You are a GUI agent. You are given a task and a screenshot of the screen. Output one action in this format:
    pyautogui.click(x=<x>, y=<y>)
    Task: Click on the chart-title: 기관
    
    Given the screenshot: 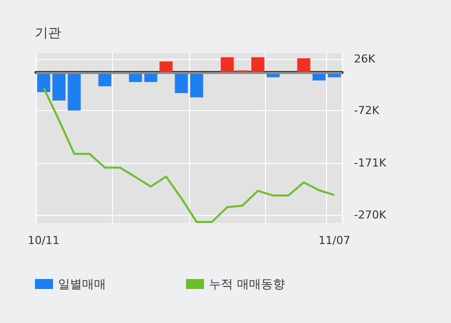 What is the action you would take?
    pyautogui.click(x=48, y=33)
    